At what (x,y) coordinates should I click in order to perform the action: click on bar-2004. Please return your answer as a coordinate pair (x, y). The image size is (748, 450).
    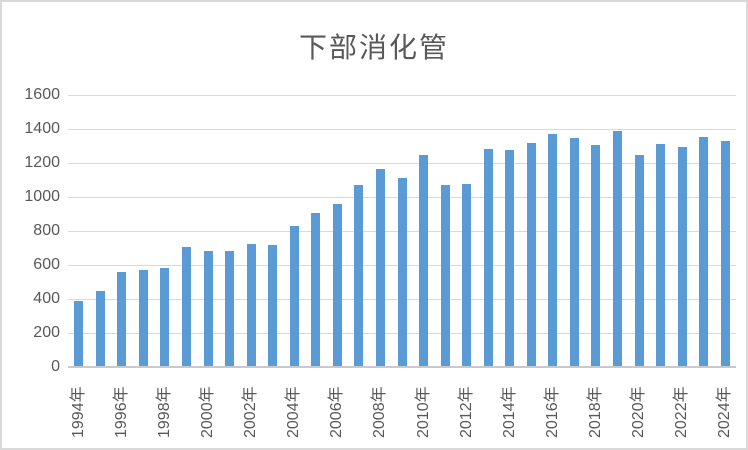
    Looking at the image, I should click on (294, 296).